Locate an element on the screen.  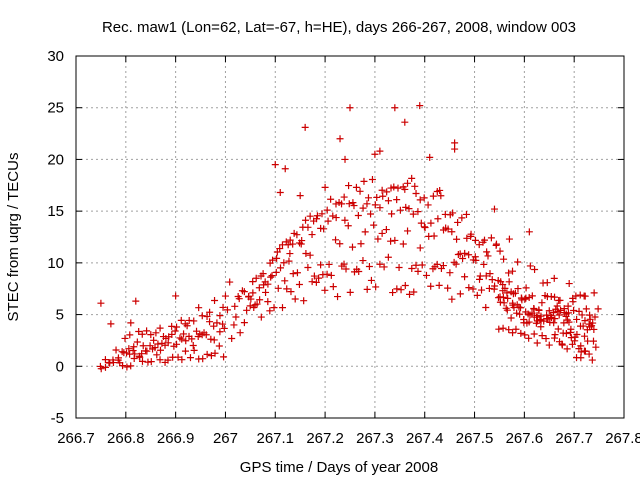
y-tick-label: -5 is located at coordinates (57, 418).